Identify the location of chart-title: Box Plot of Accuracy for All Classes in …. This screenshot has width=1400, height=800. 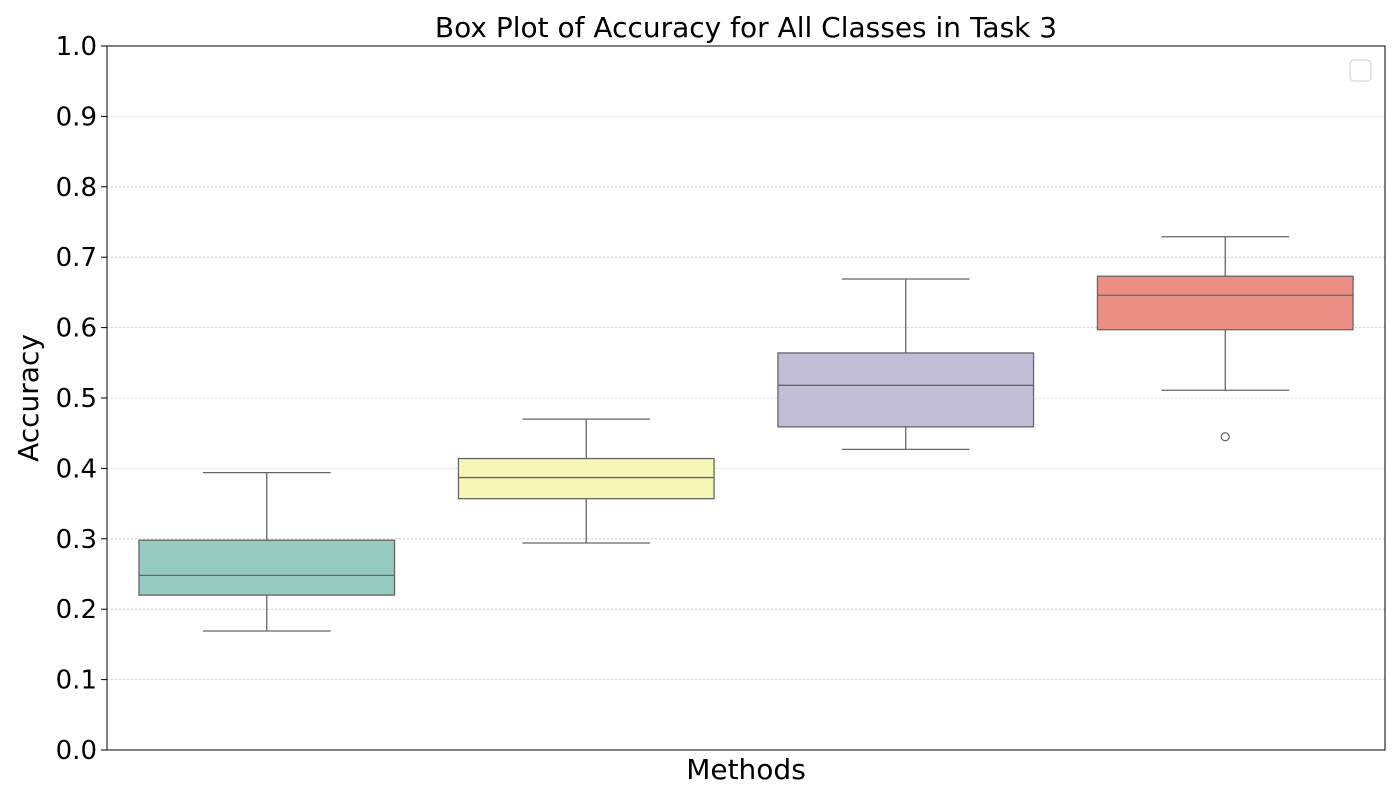
(746, 27).